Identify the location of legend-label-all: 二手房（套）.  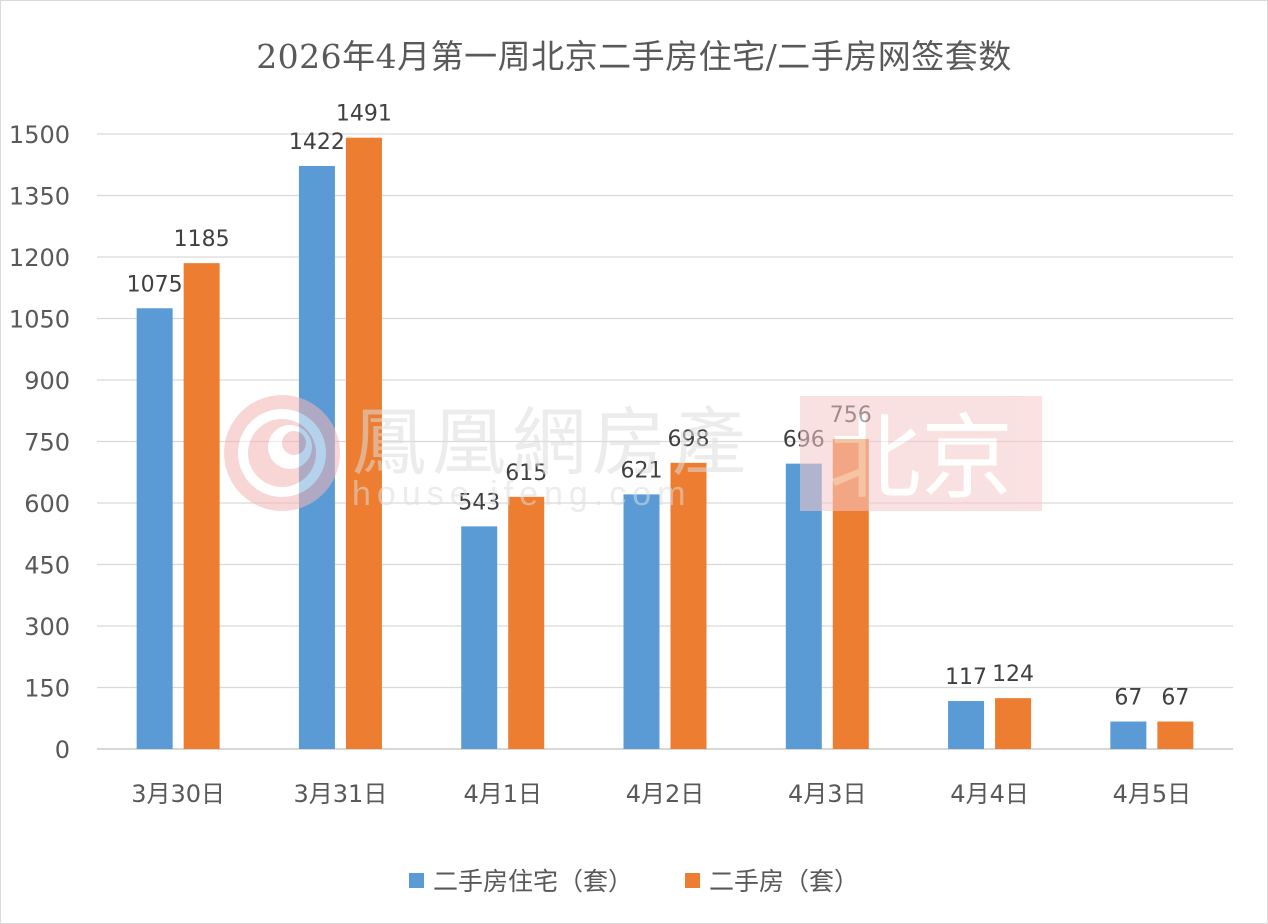
(784, 881).